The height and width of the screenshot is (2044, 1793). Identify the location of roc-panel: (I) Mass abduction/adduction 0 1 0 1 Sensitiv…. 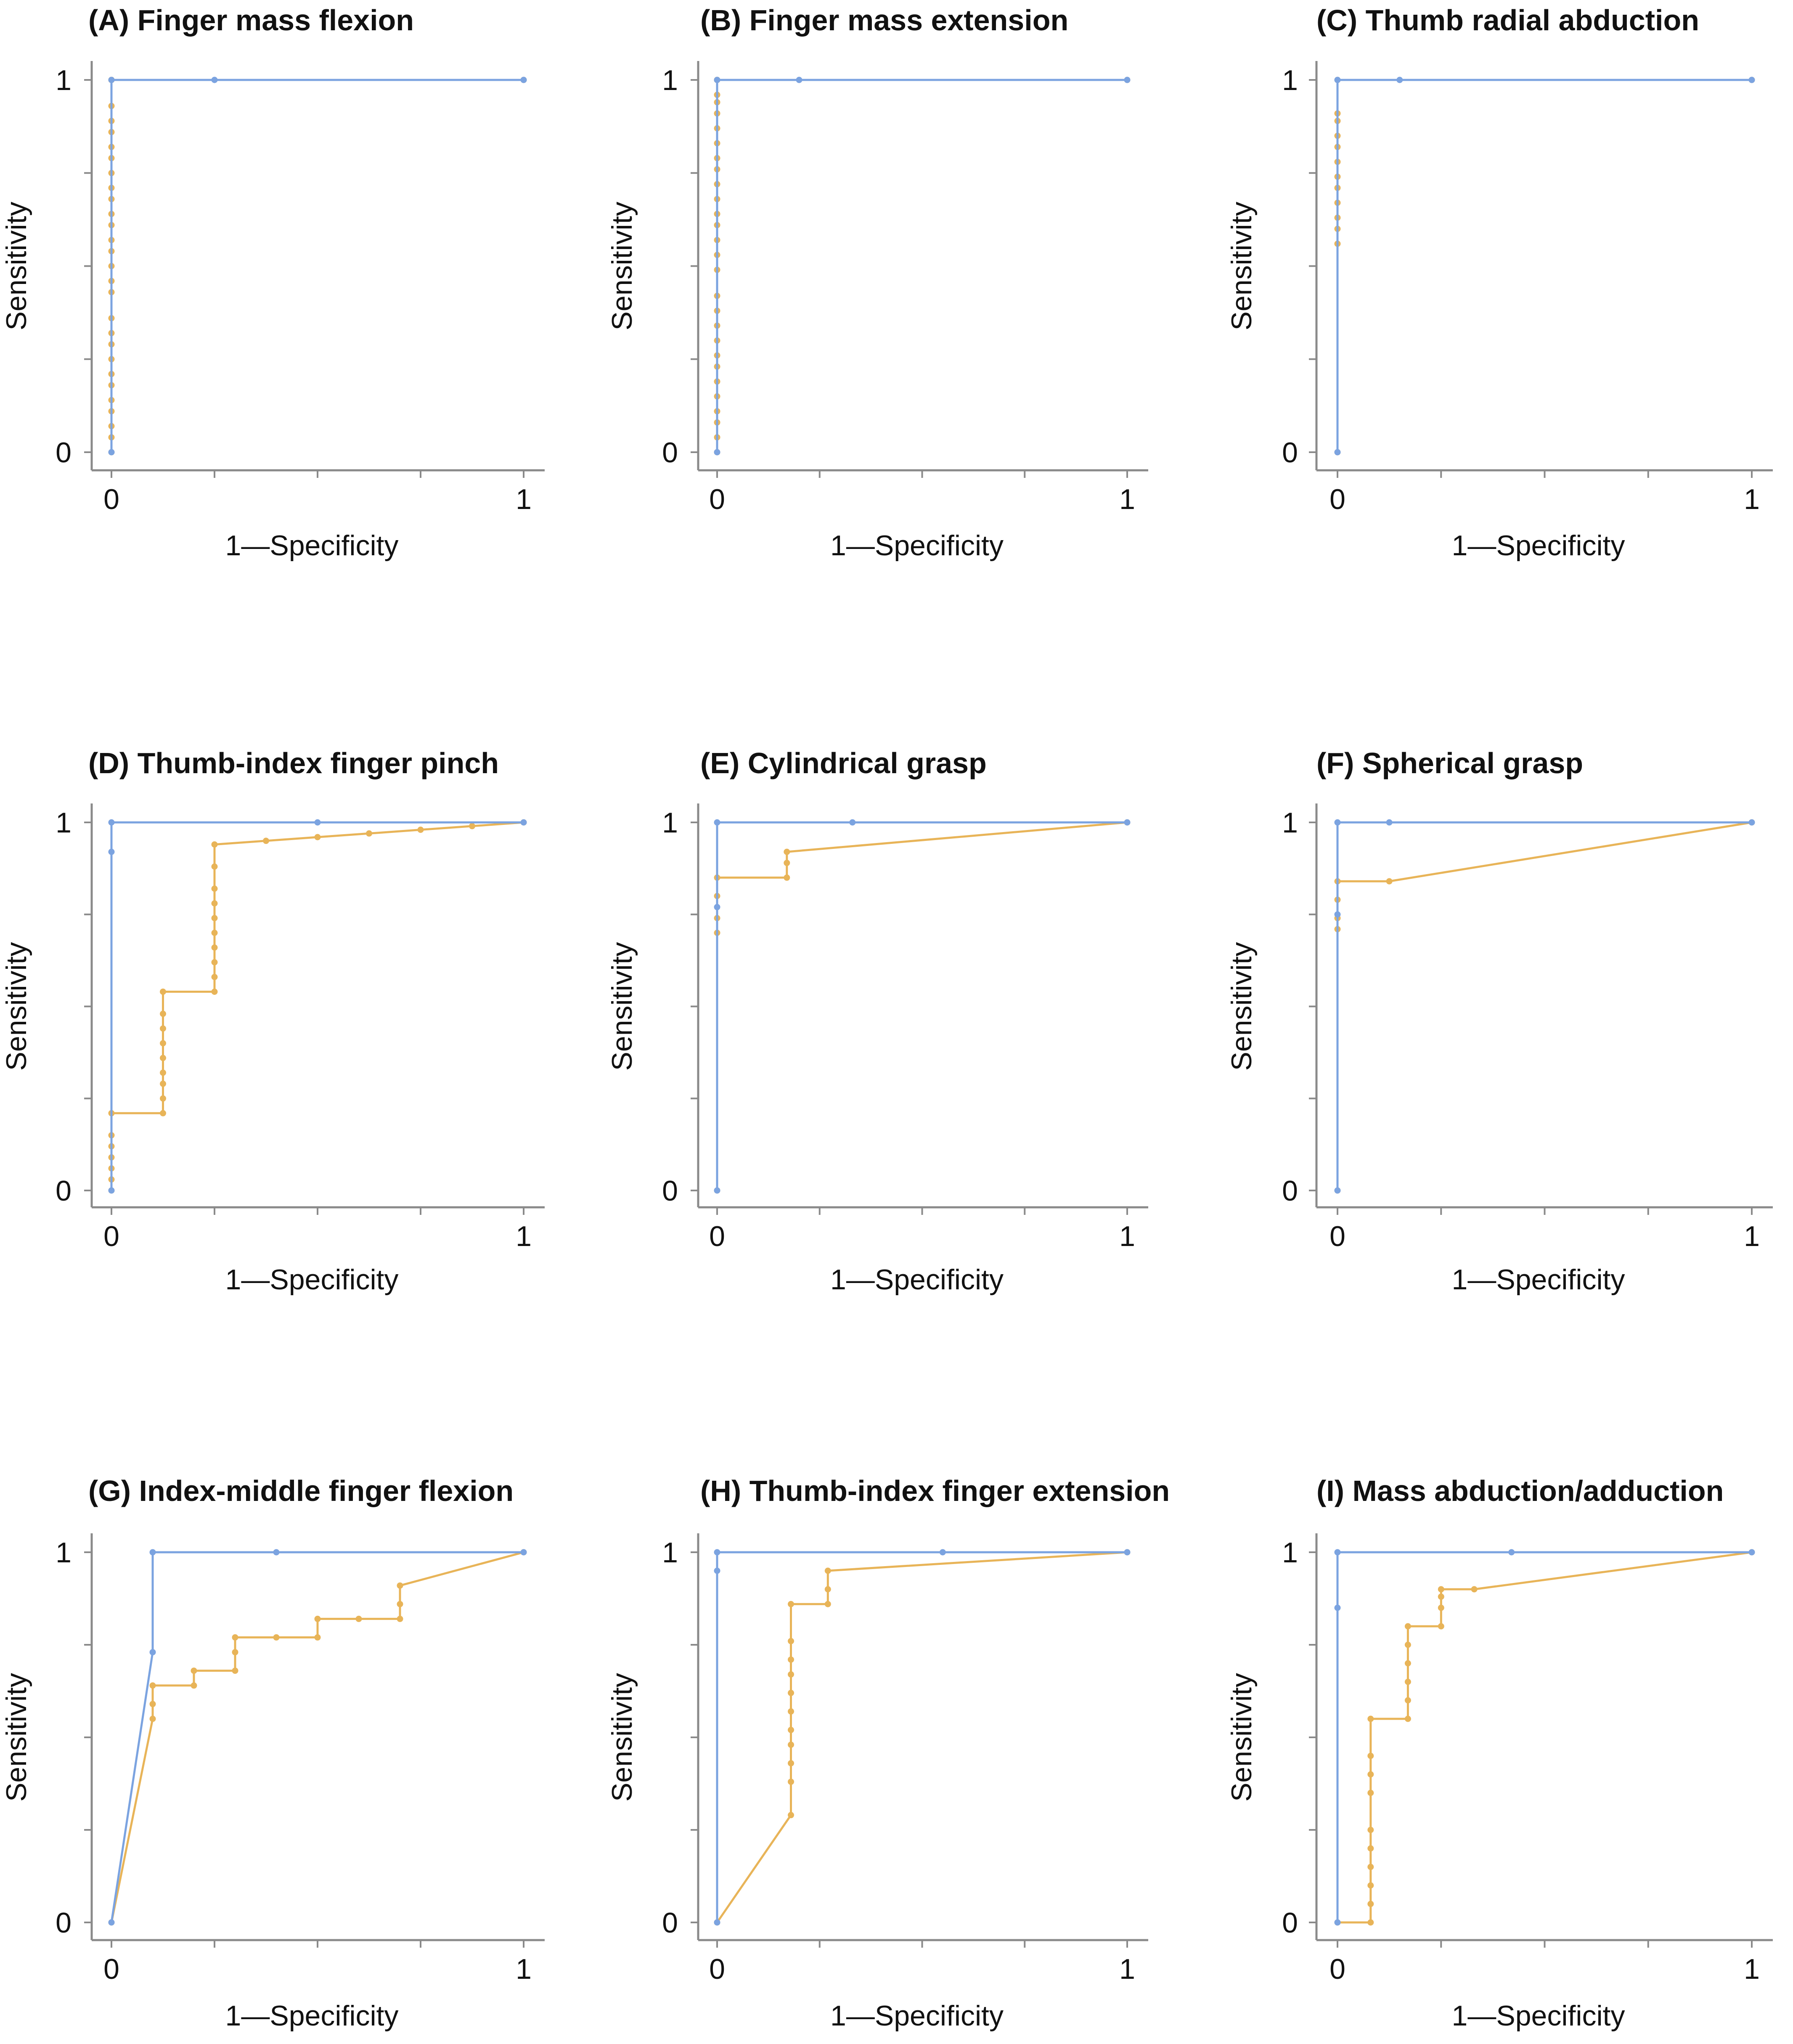
(1499, 1753).